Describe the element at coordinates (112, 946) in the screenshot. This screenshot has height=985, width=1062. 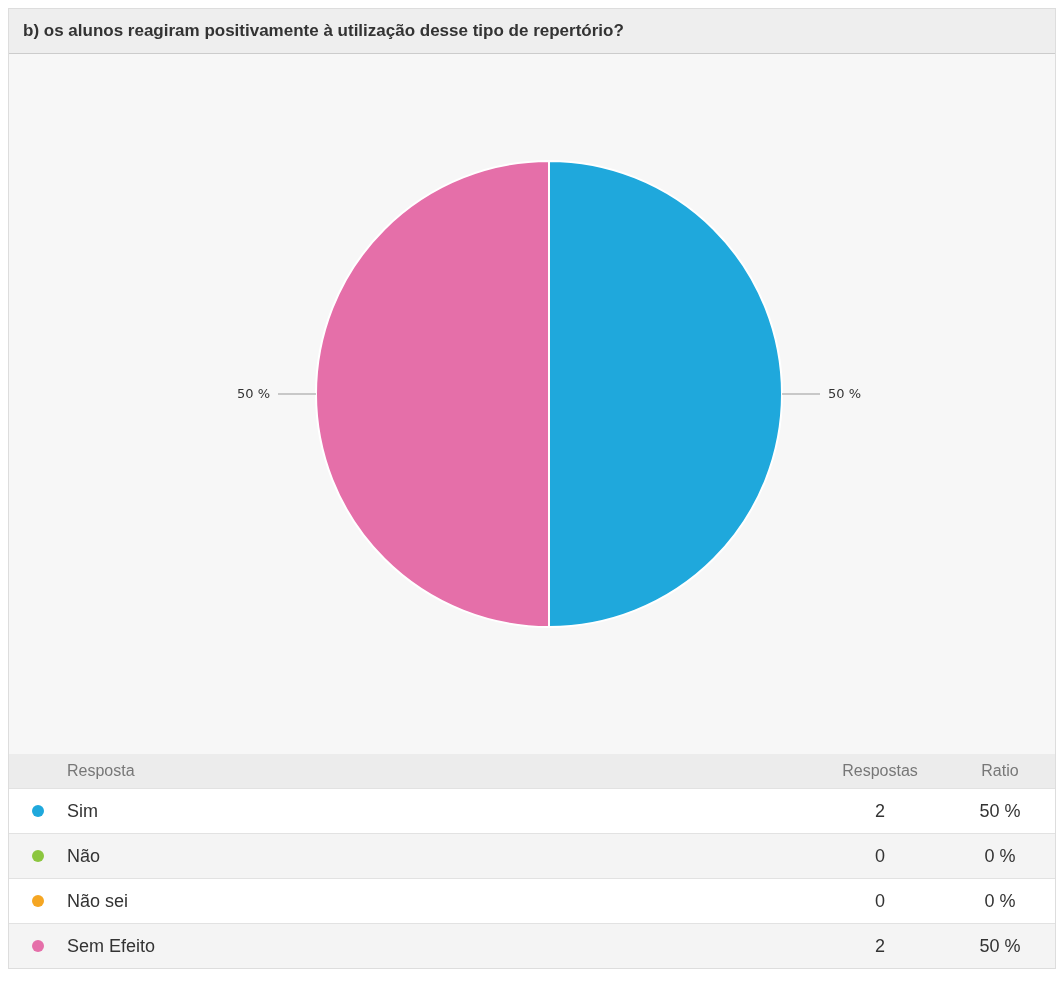
I see `legend-label: Sem Efeito` at that location.